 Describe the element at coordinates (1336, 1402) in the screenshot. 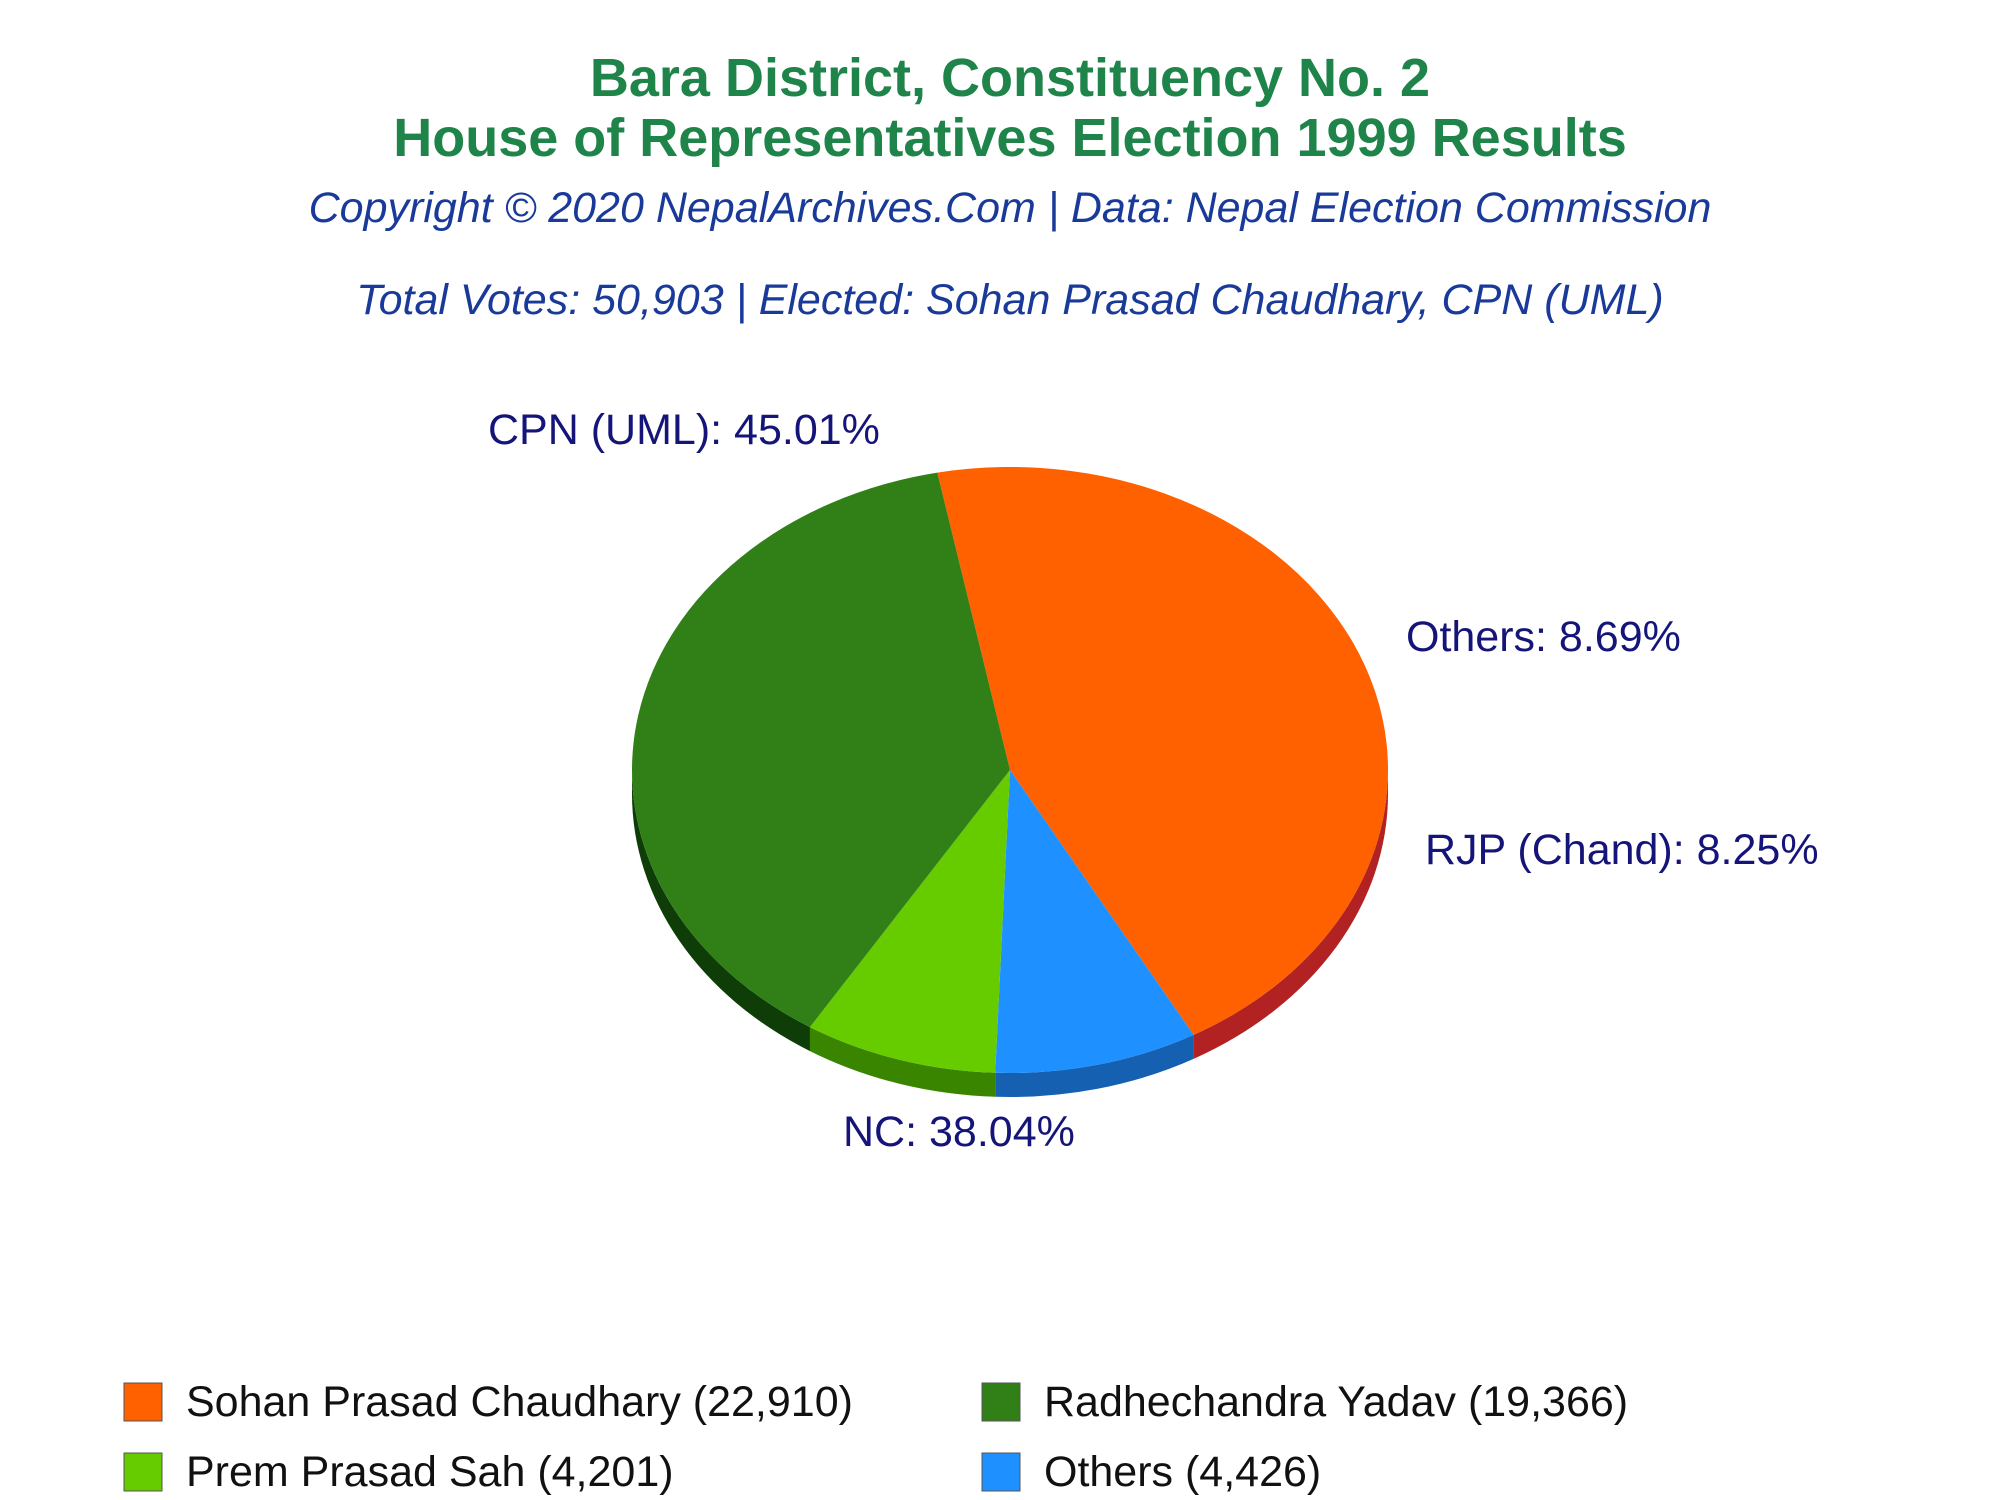

I see `legend-label-1: Radhechandra Yadav (19,366)` at that location.